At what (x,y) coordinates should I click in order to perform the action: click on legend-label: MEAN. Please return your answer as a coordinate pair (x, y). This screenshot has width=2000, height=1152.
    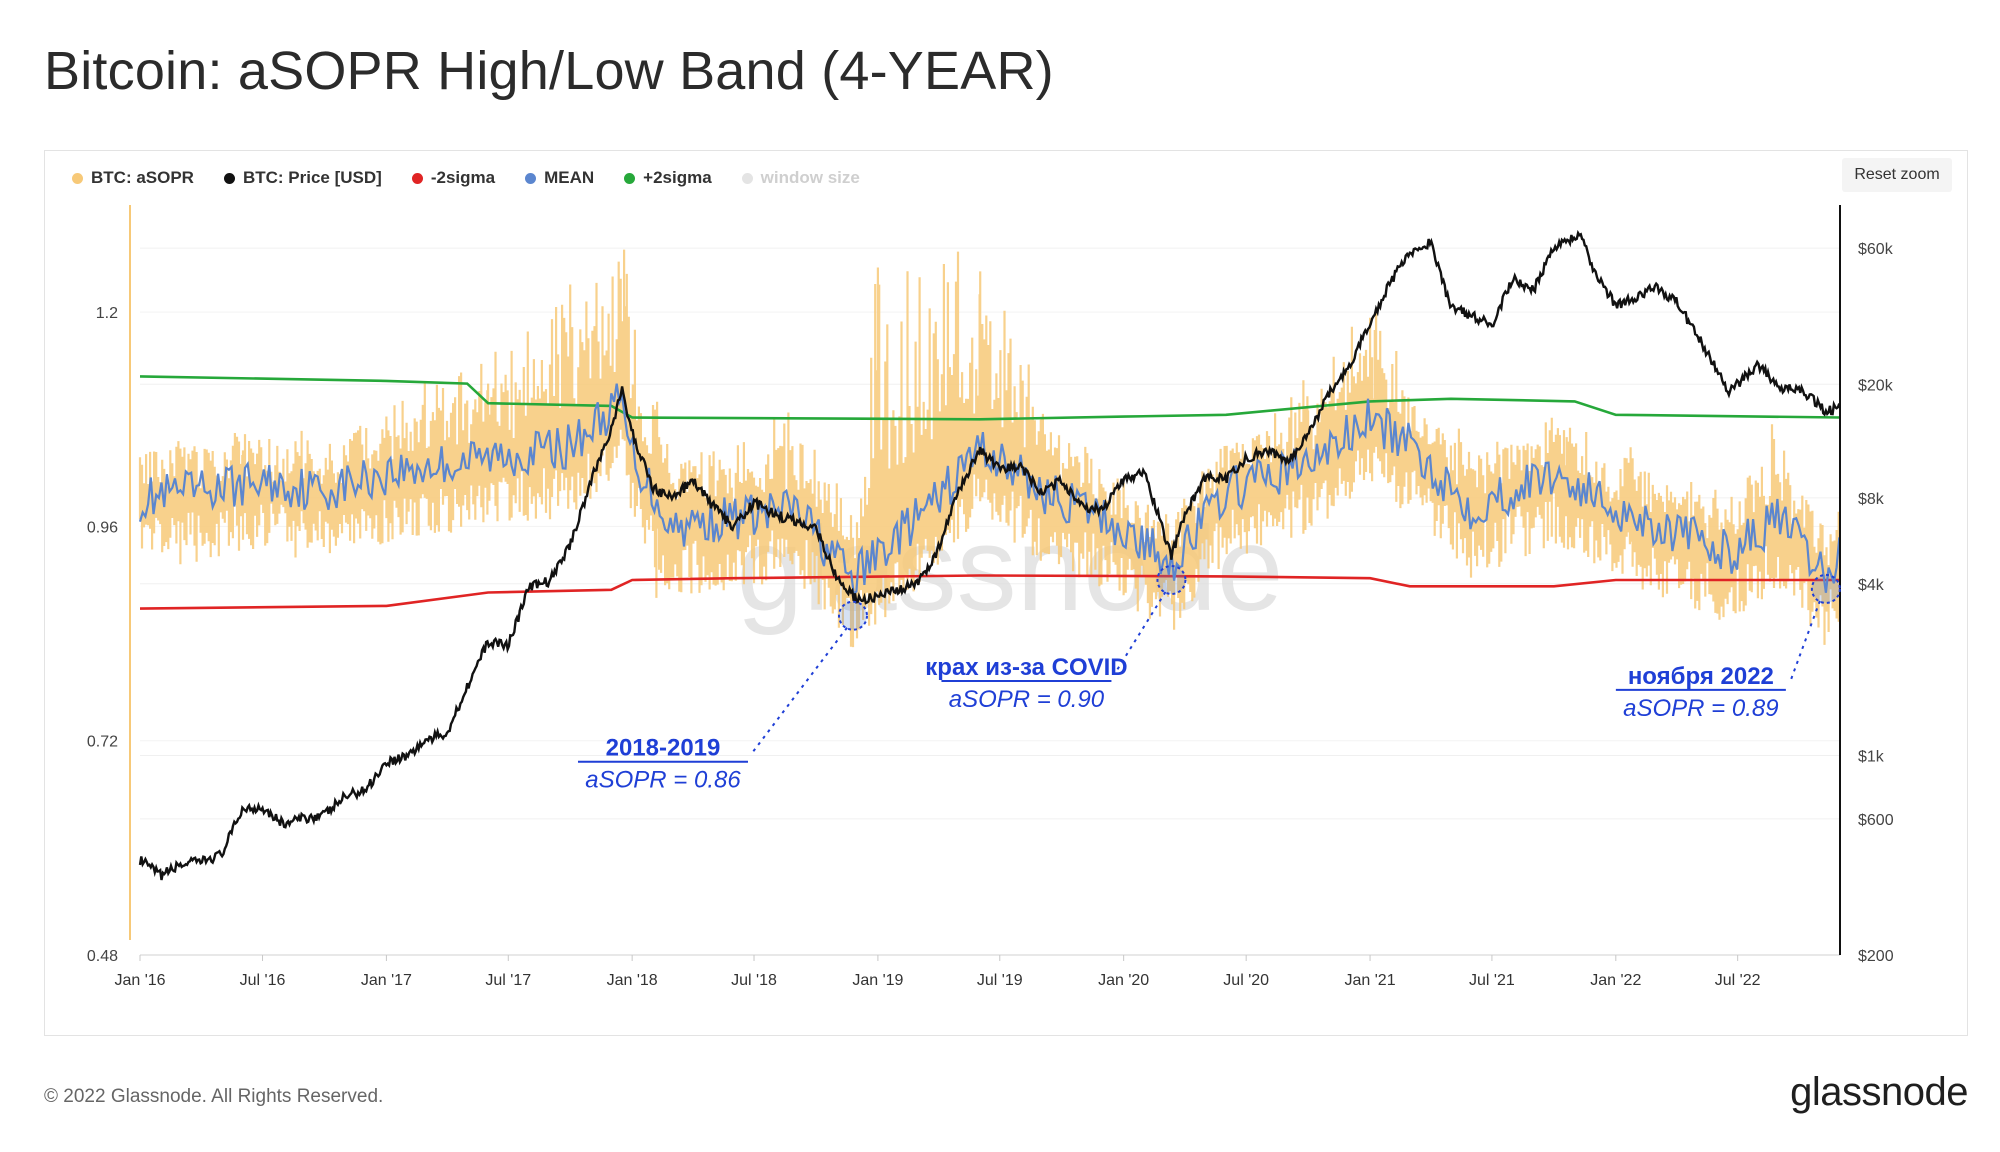
    Looking at the image, I should click on (569, 177).